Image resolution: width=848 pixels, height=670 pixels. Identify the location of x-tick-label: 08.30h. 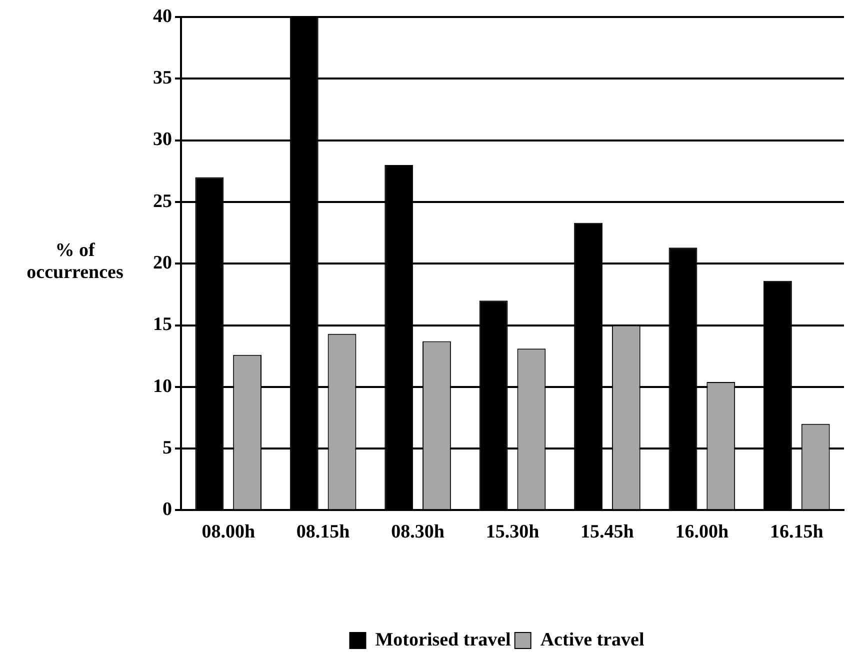
(418, 532).